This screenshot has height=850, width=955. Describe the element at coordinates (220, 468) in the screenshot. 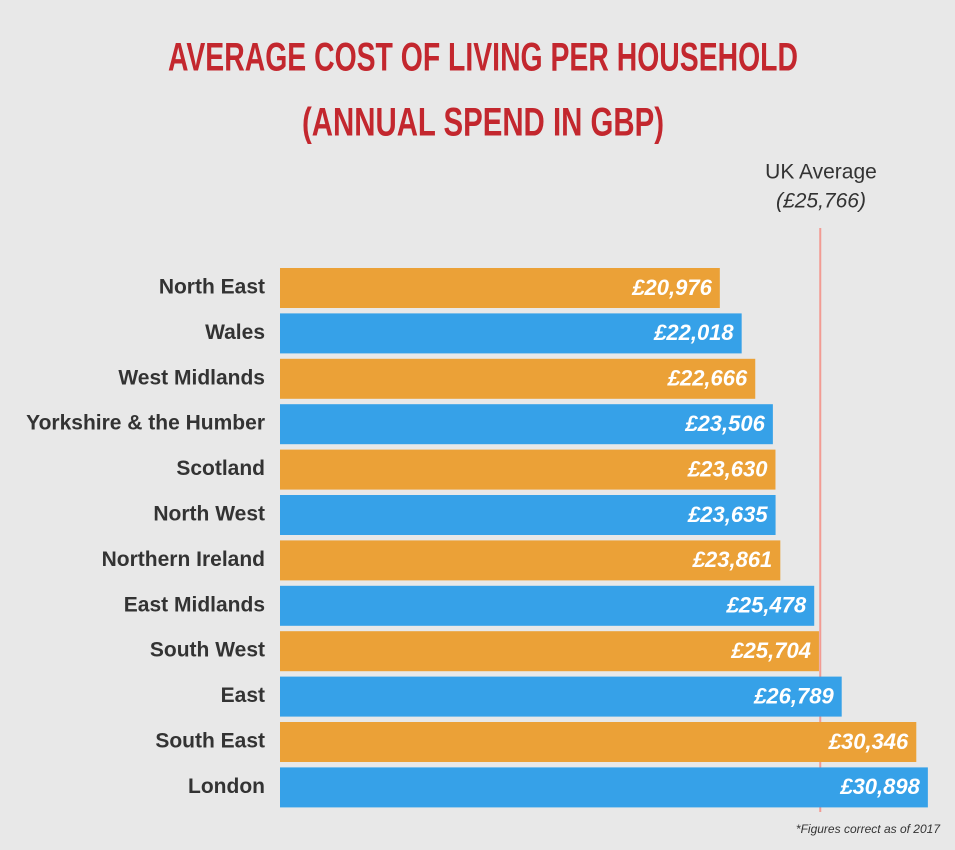

I see `category-label: Scotland` at that location.